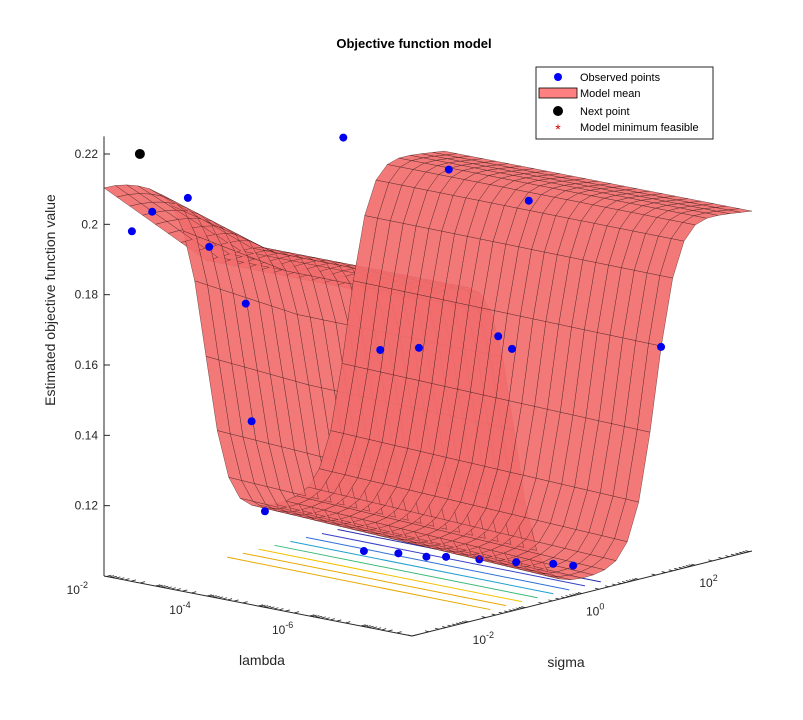 The width and height of the screenshot is (803, 720). I want to click on sigma-tick-label: 10⁻², so click(483, 638).